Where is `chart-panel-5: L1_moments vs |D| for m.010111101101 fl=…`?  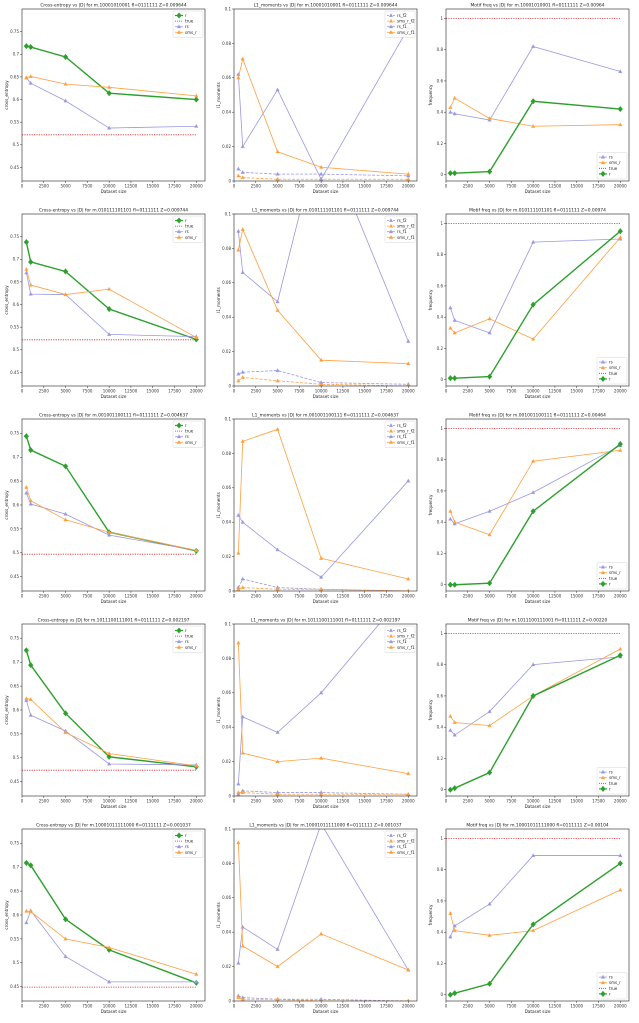
chart-panel-5: L1_moments vs |D| for m.010111101101 fl=… is located at coordinates (317, 303).